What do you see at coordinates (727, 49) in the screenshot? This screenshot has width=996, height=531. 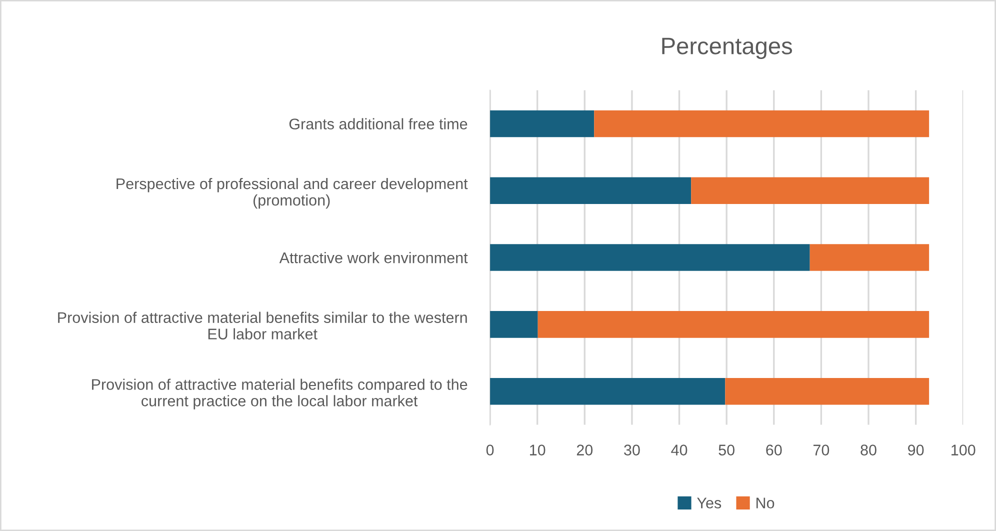 I see `chart-title: Percentages` at bounding box center [727, 49].